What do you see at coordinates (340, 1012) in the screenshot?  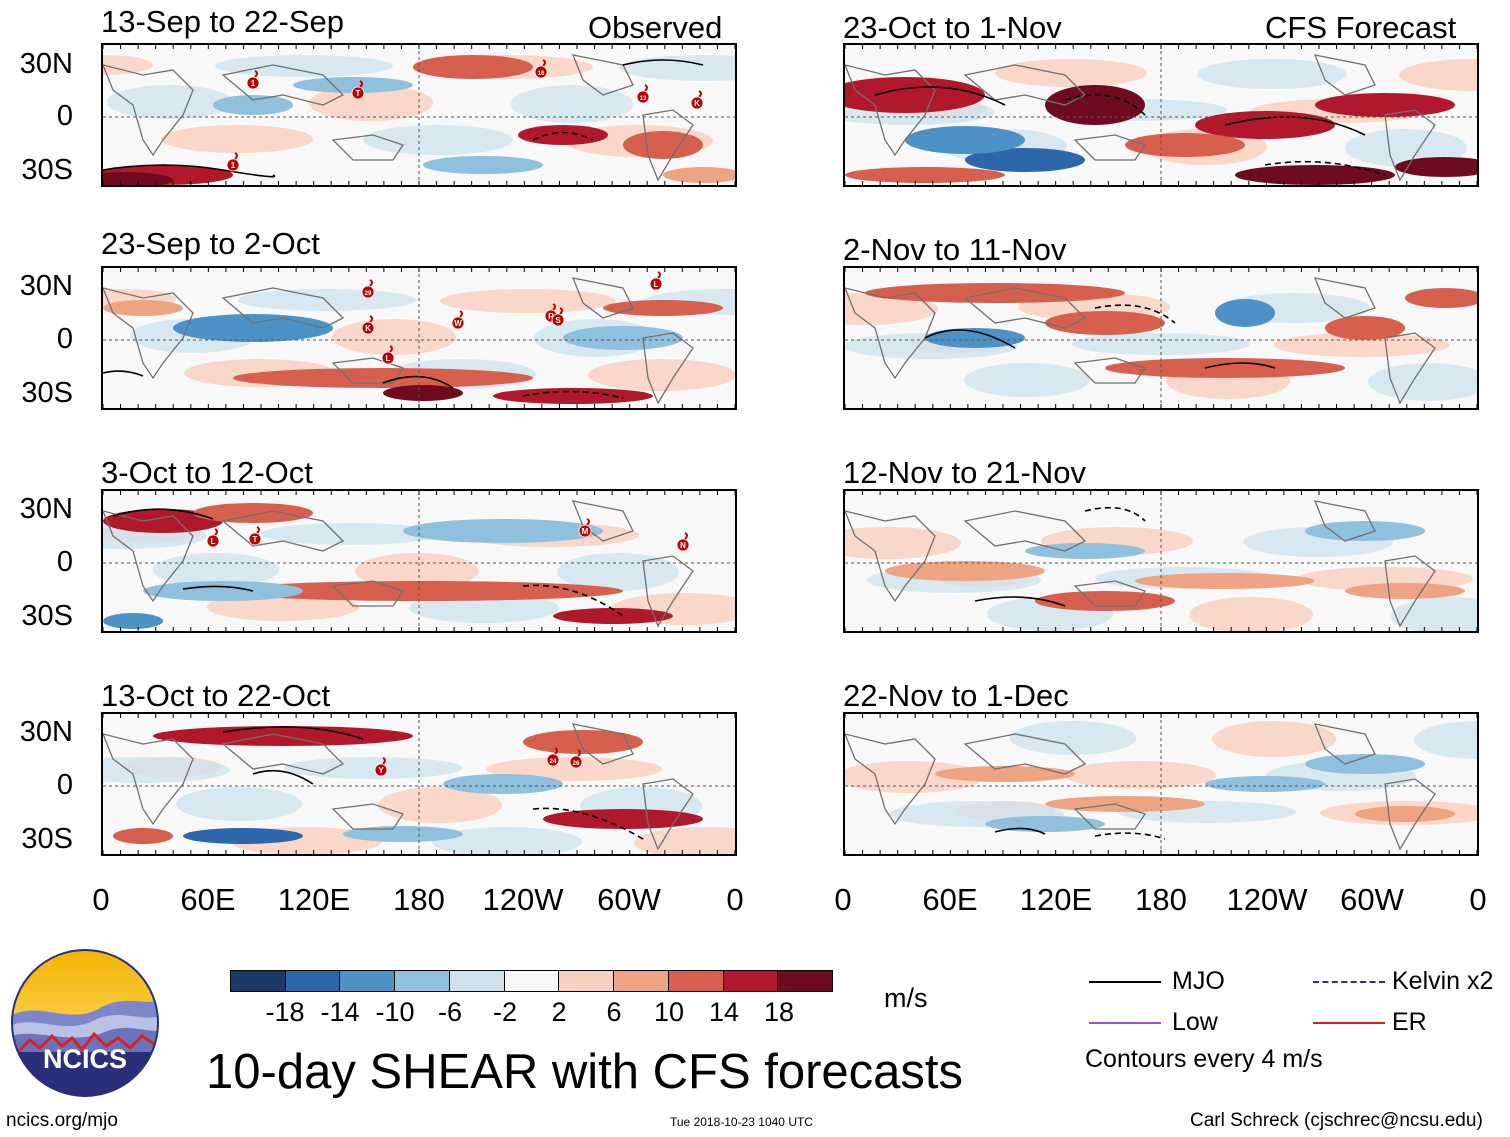 I see `colorbar-tick-label: -14` at bounding box center [340, 1012].